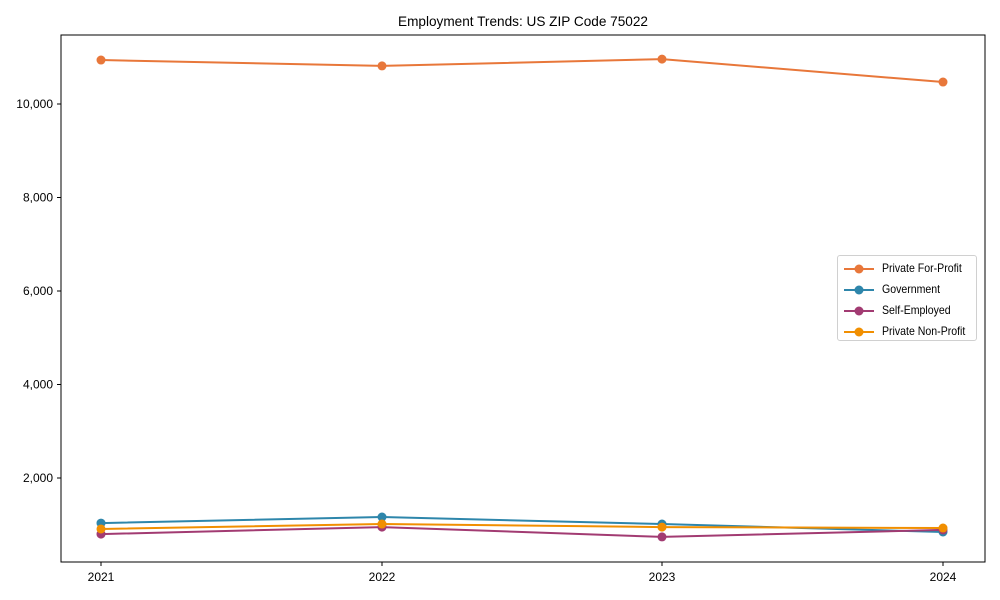 Image resolution: width=1000 pixels, height=600 pixels. I want to click on y-tick-label: 10,000, so click(34, 104).